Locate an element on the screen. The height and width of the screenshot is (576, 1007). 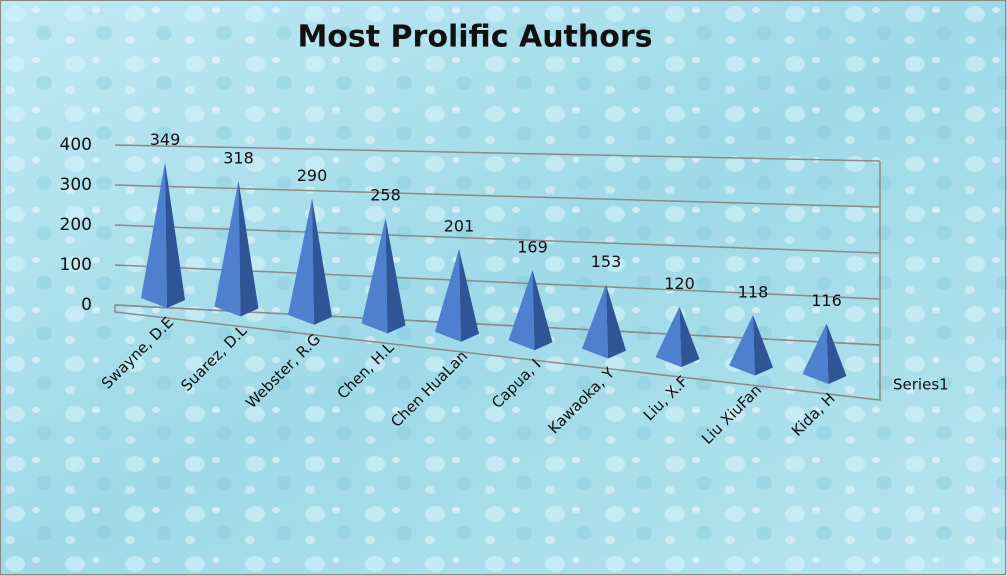
chart-title: Most Prolific Authors is located at coordinates (474, 37).